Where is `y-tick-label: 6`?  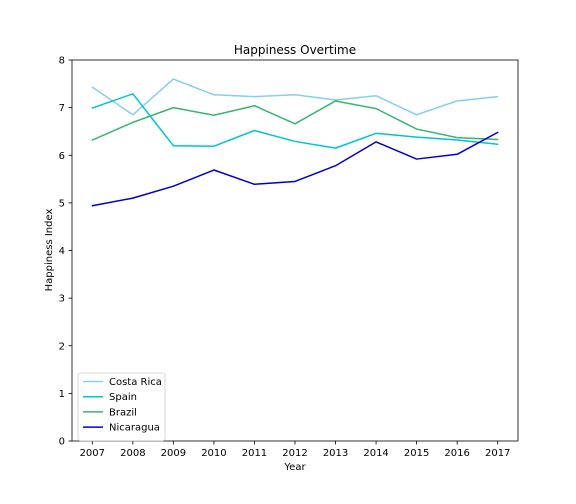
y-tick-label: 6 is located at coordinates (62, 156).